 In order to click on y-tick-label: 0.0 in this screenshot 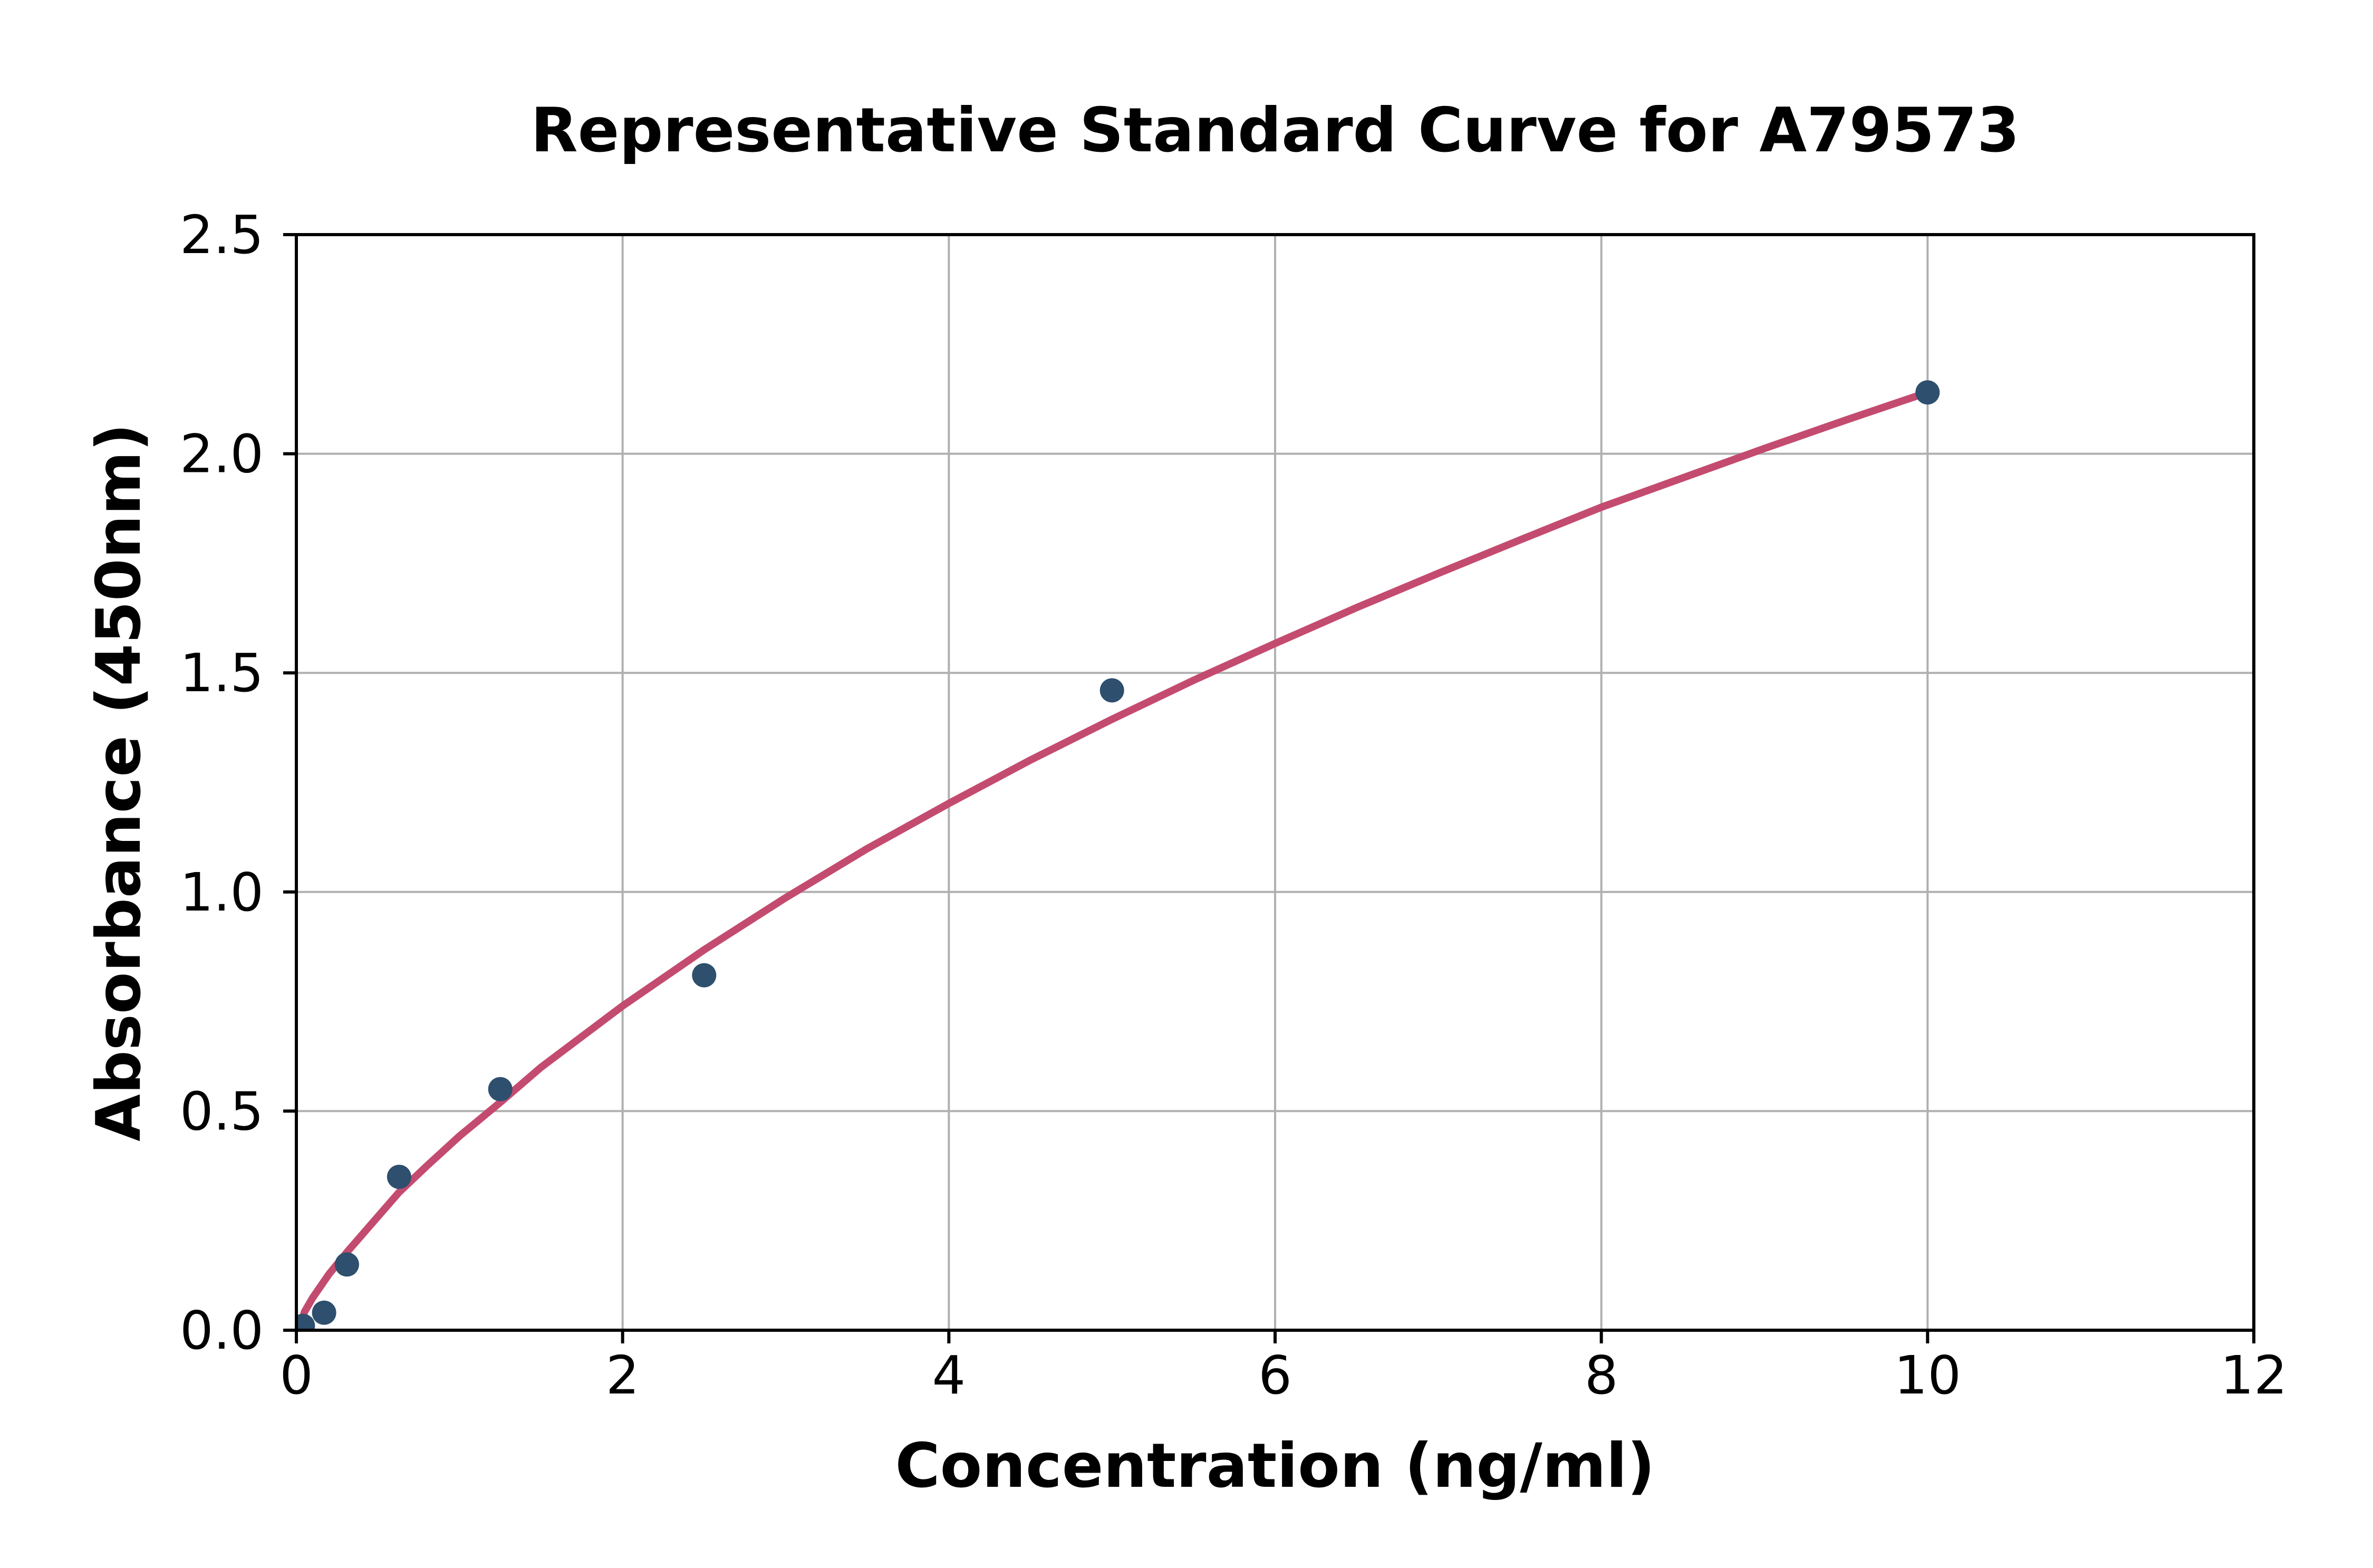, I will do `click(222, 1330)`.